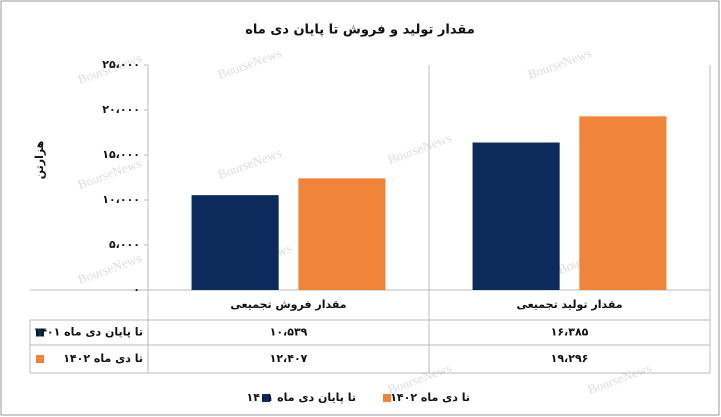 The image size is (721, 417). Describe the element at coordinates (39, 160) in the screenshot. I see `y-axis-label: هزارتن` at that location.